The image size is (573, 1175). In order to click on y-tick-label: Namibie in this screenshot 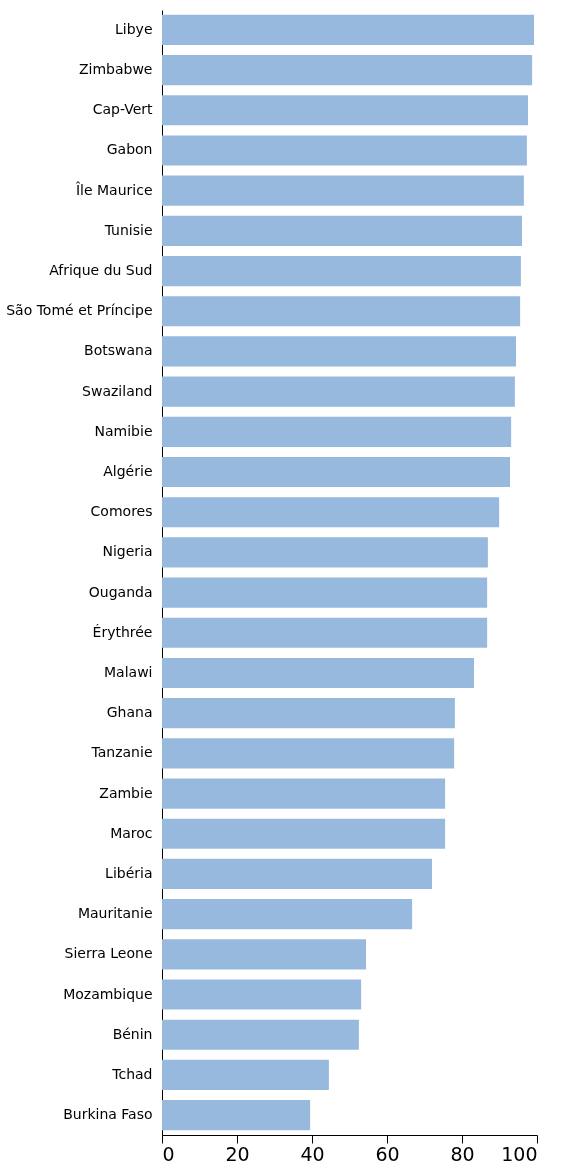, I will do `click(123, 430)`.